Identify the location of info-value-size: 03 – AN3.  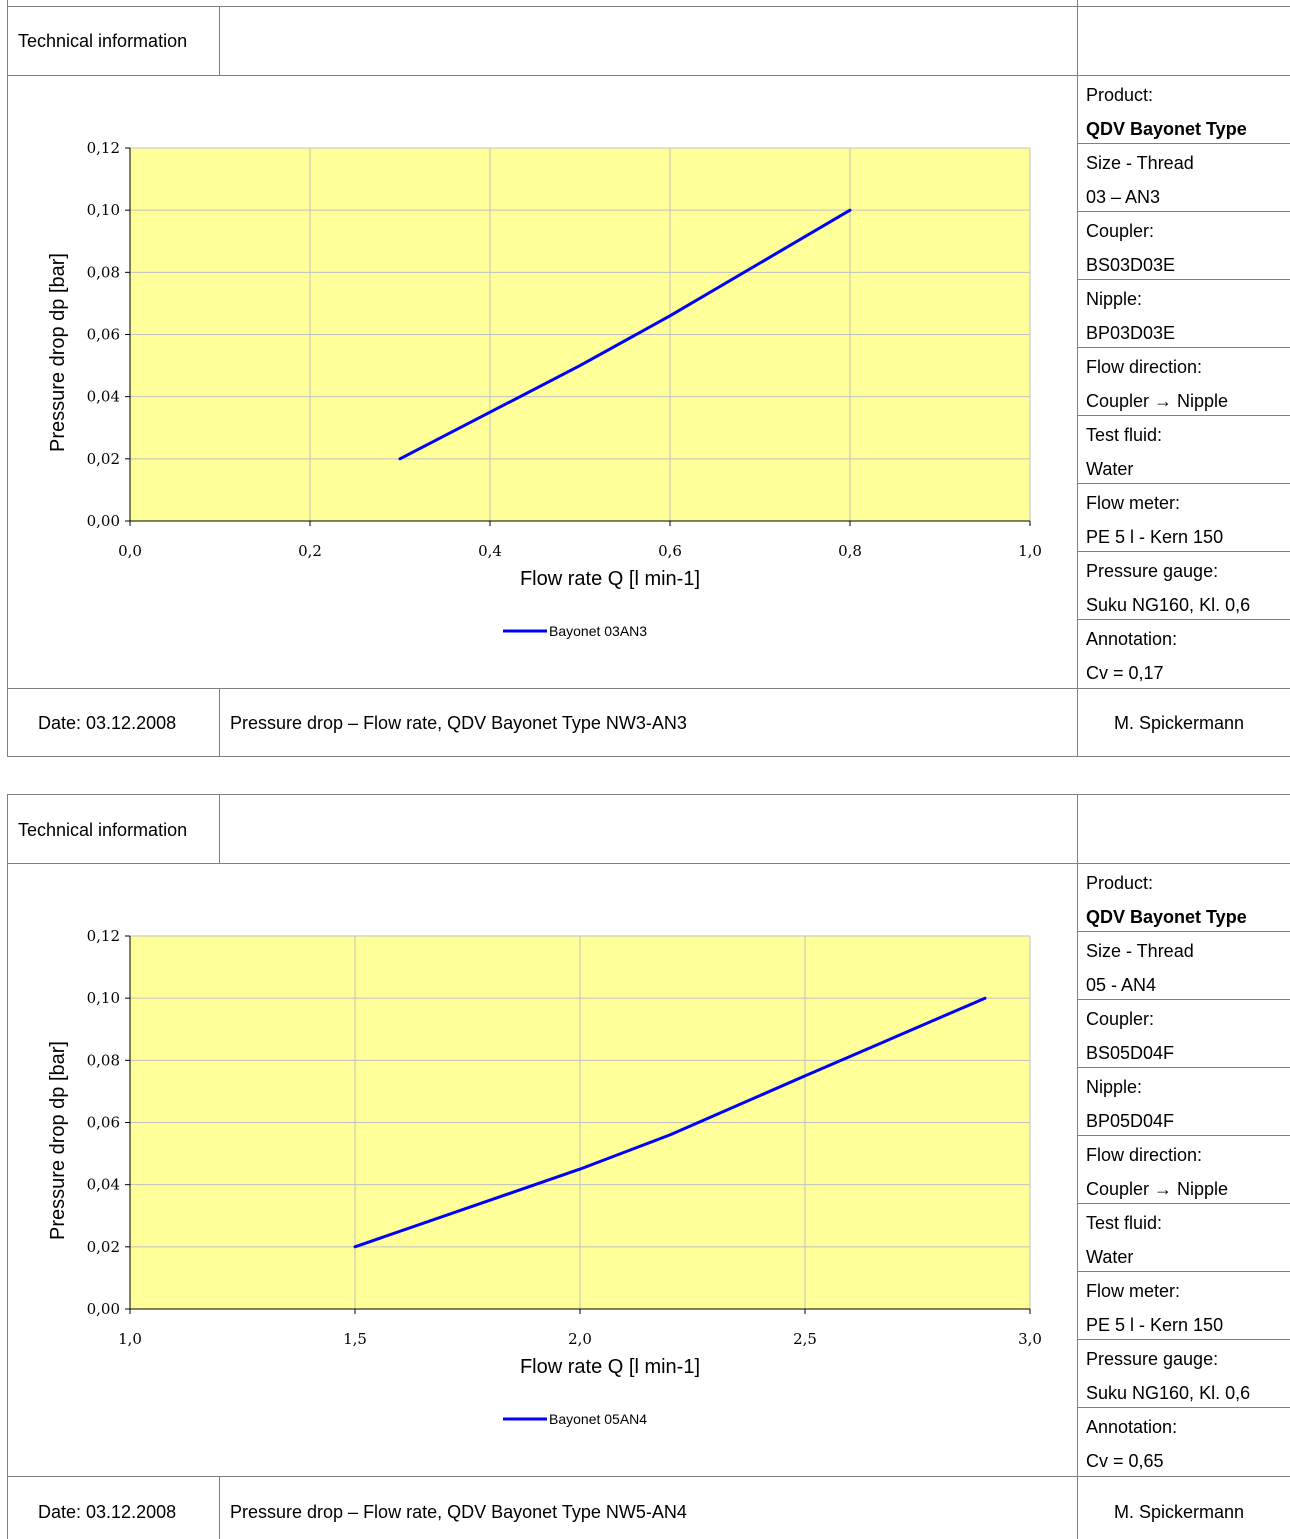
(1123, 197).